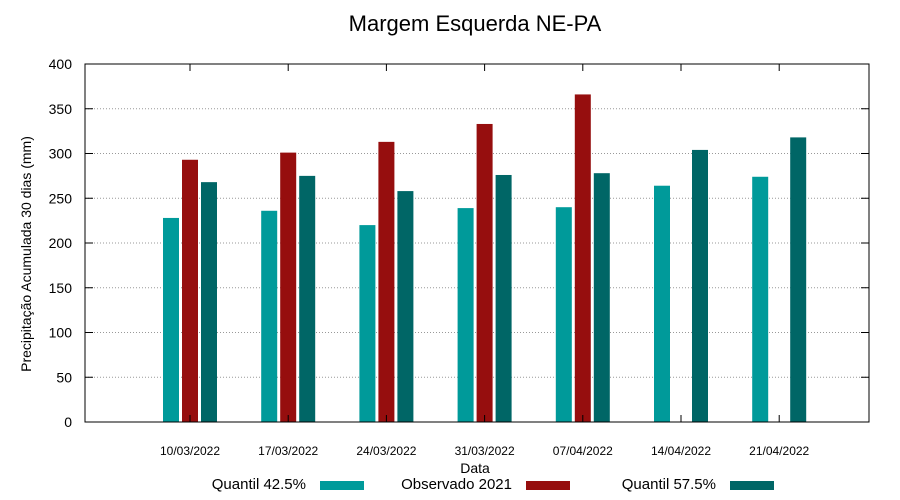  What do you see at coordinates (475, 468) in the screenshot?
I see `x-axis-label: Data` at bounding box center [475, 468].